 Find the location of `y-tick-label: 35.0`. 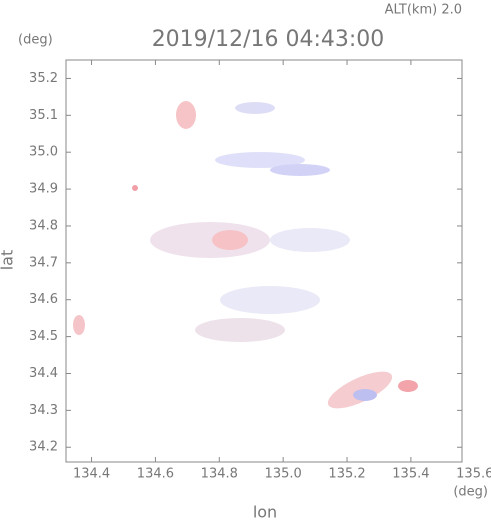

y-tick-label: 35.0 is located at coordinates (43, 152).